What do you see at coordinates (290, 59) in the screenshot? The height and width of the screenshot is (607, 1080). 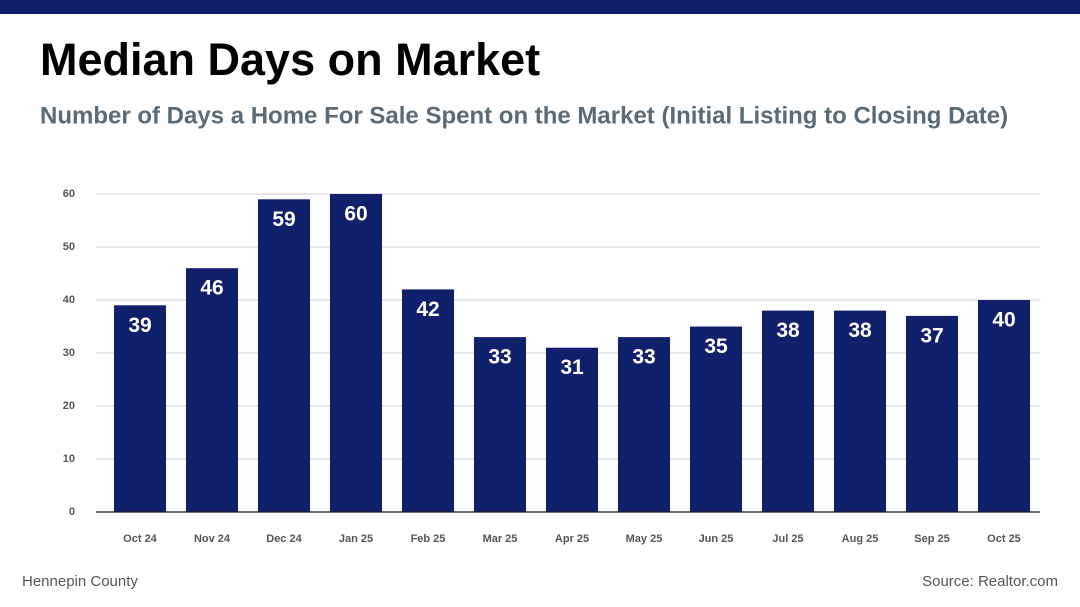 I see `chart-title: Median Days on Market` at bounding box center [290, 59].